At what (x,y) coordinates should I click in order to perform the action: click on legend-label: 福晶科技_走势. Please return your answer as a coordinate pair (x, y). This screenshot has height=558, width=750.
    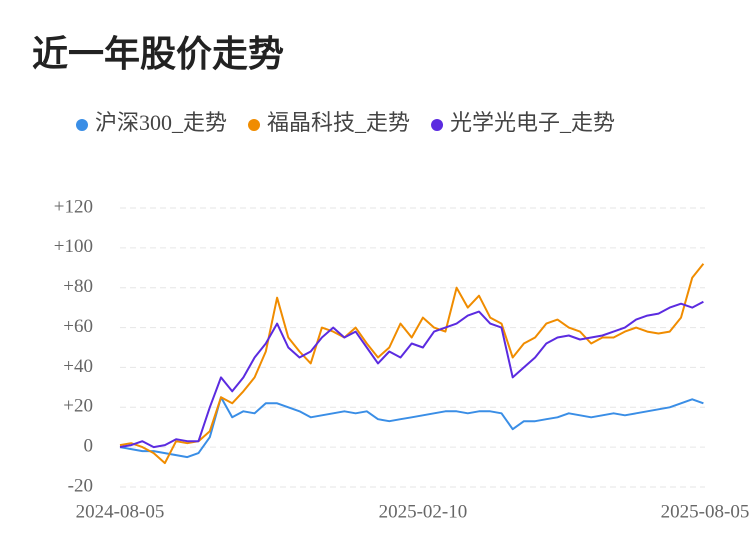
    Looking at the image, I should click on (338, 122).